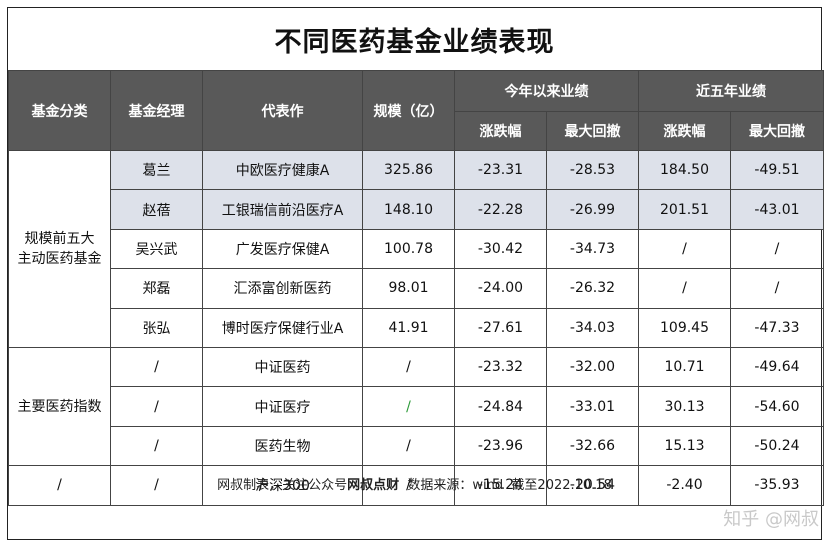 This screenshot has height=553, width=831. I want to click on cell-manager: 赵蓓, so click(156, 209).